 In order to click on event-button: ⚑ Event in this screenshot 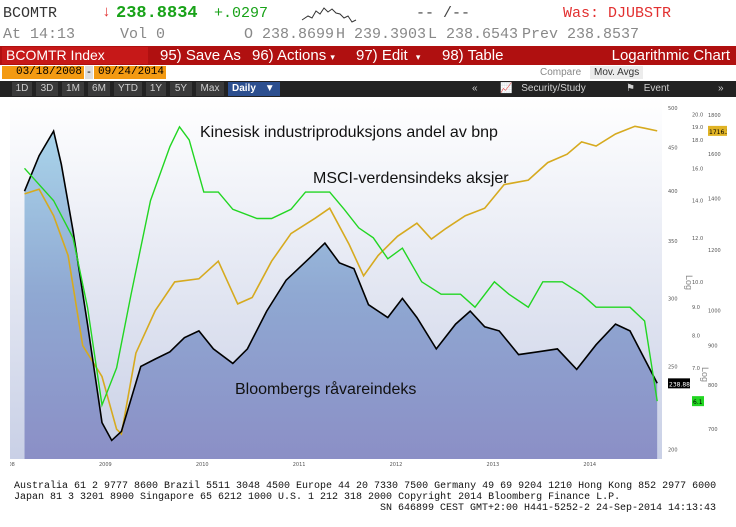, I will do `click(648, 88)`.